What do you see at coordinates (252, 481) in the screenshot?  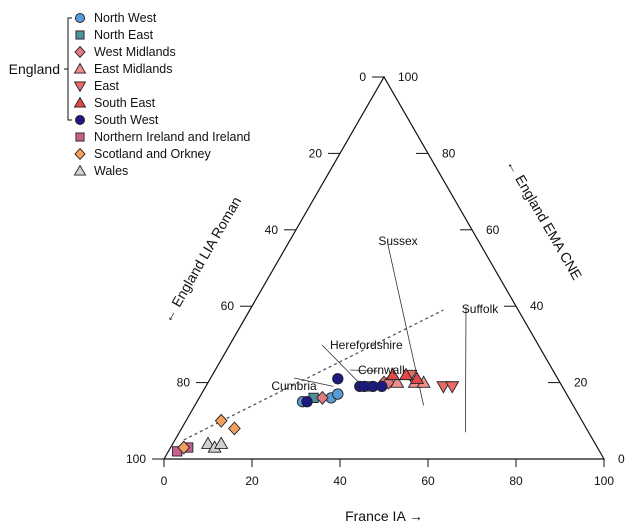 I see `bottom-tick-label: 20` at bounding box center [252, 481].